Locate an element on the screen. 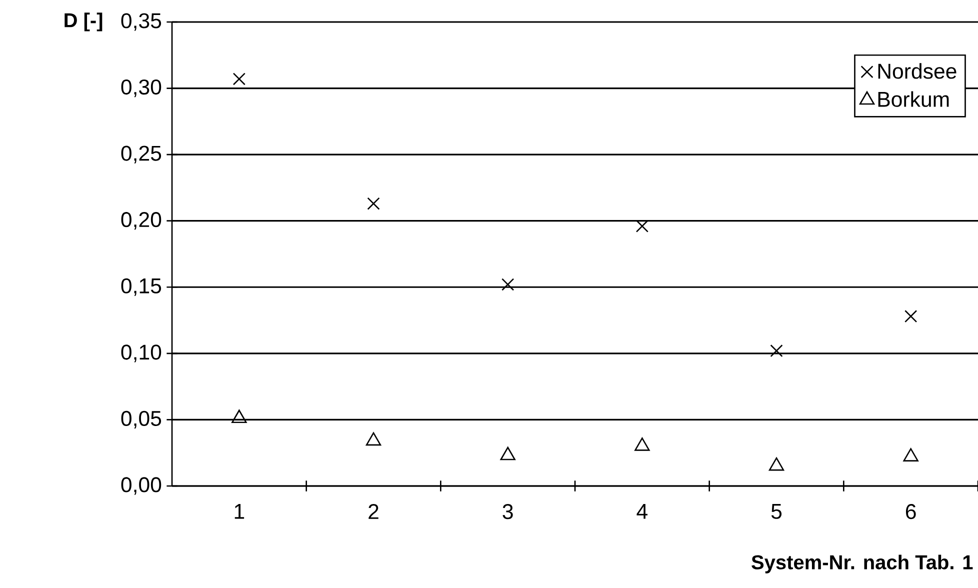 The height and width of the screenshot is (588, 978). y-axis-title: D [-] is located at coordinates (83, 22).